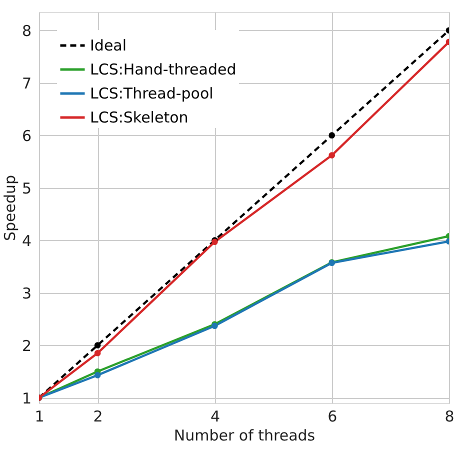 The height and width of the screenshot is (466, 472). Describe the element at coordinates (27, 398) in the screenshot. I see `y-tick-label: 1` at that location.